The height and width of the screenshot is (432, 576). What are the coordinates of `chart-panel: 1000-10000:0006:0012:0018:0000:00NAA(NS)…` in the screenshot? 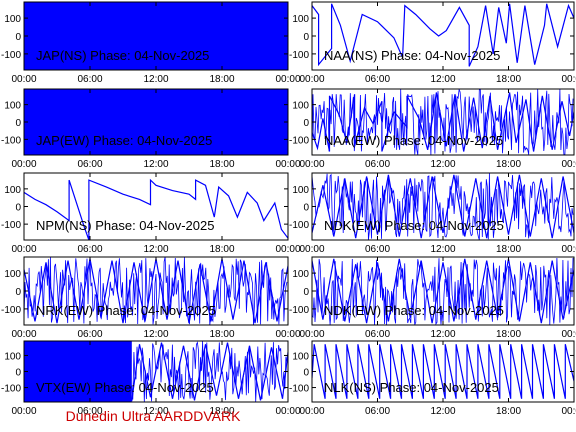 It's located at (432, 43).